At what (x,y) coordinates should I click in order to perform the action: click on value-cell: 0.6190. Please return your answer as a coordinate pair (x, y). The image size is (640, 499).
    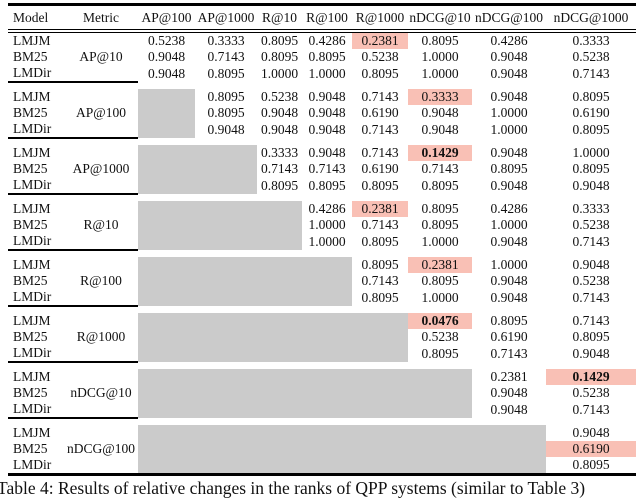
    Looking at the image, I should click on (380, 112).